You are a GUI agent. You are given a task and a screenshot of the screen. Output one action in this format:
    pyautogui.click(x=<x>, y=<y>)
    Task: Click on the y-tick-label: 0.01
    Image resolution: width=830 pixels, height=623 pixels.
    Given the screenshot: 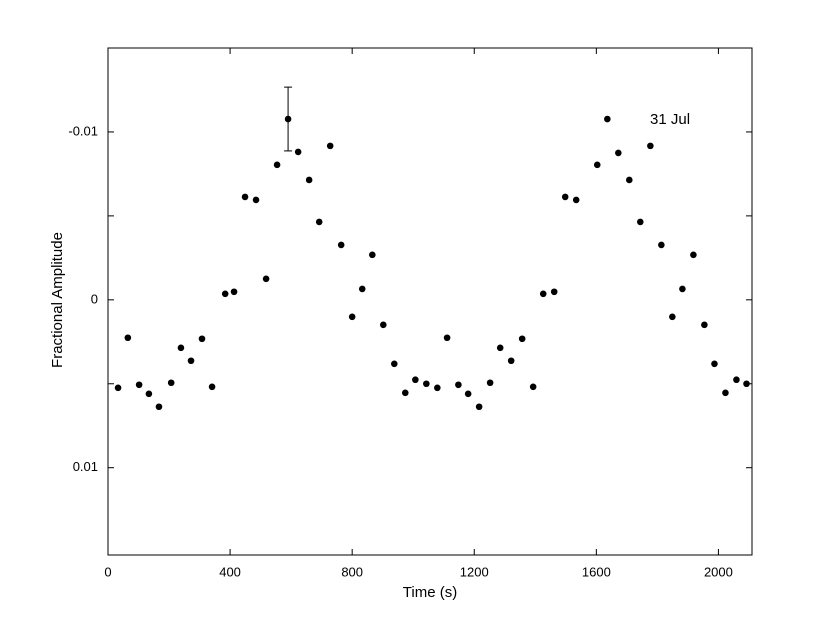 What is the action you would take?
    pyautogui.click(x=85, y=466)
    